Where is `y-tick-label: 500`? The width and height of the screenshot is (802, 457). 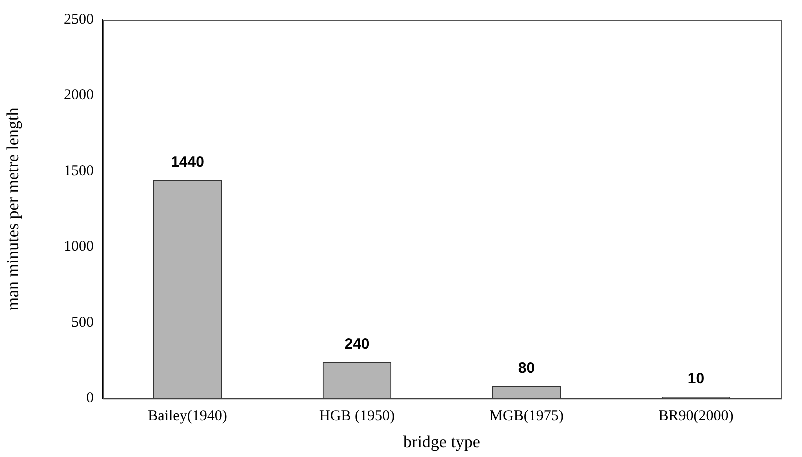
y-tick-label: 500 is located at coordinates (83, 322).